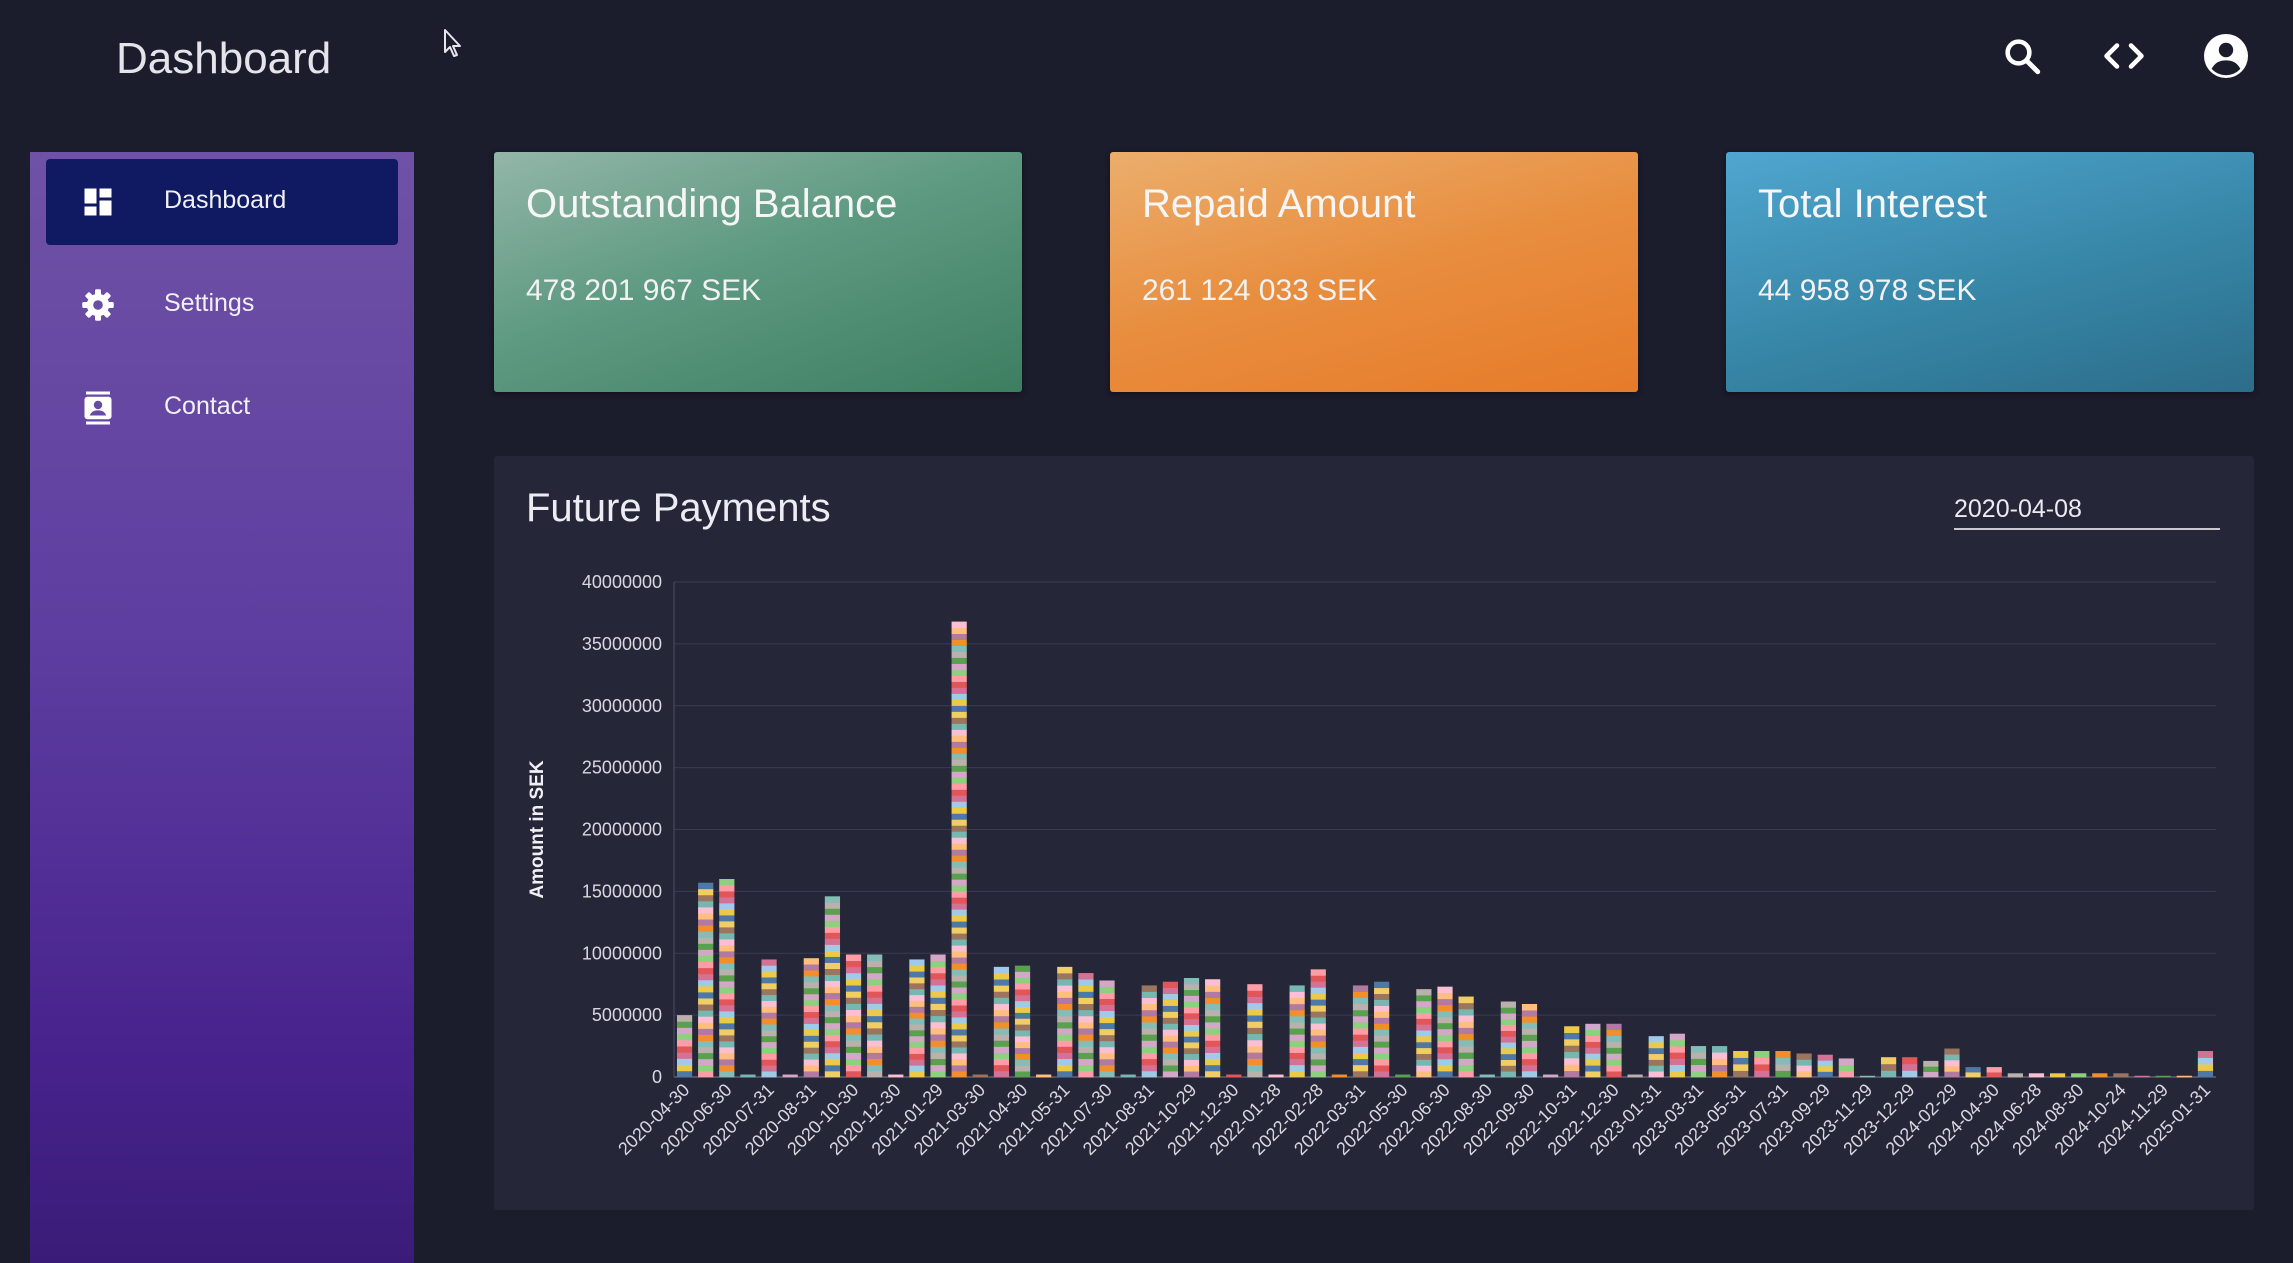  I want to click on code-icon, so click(2124, 56).